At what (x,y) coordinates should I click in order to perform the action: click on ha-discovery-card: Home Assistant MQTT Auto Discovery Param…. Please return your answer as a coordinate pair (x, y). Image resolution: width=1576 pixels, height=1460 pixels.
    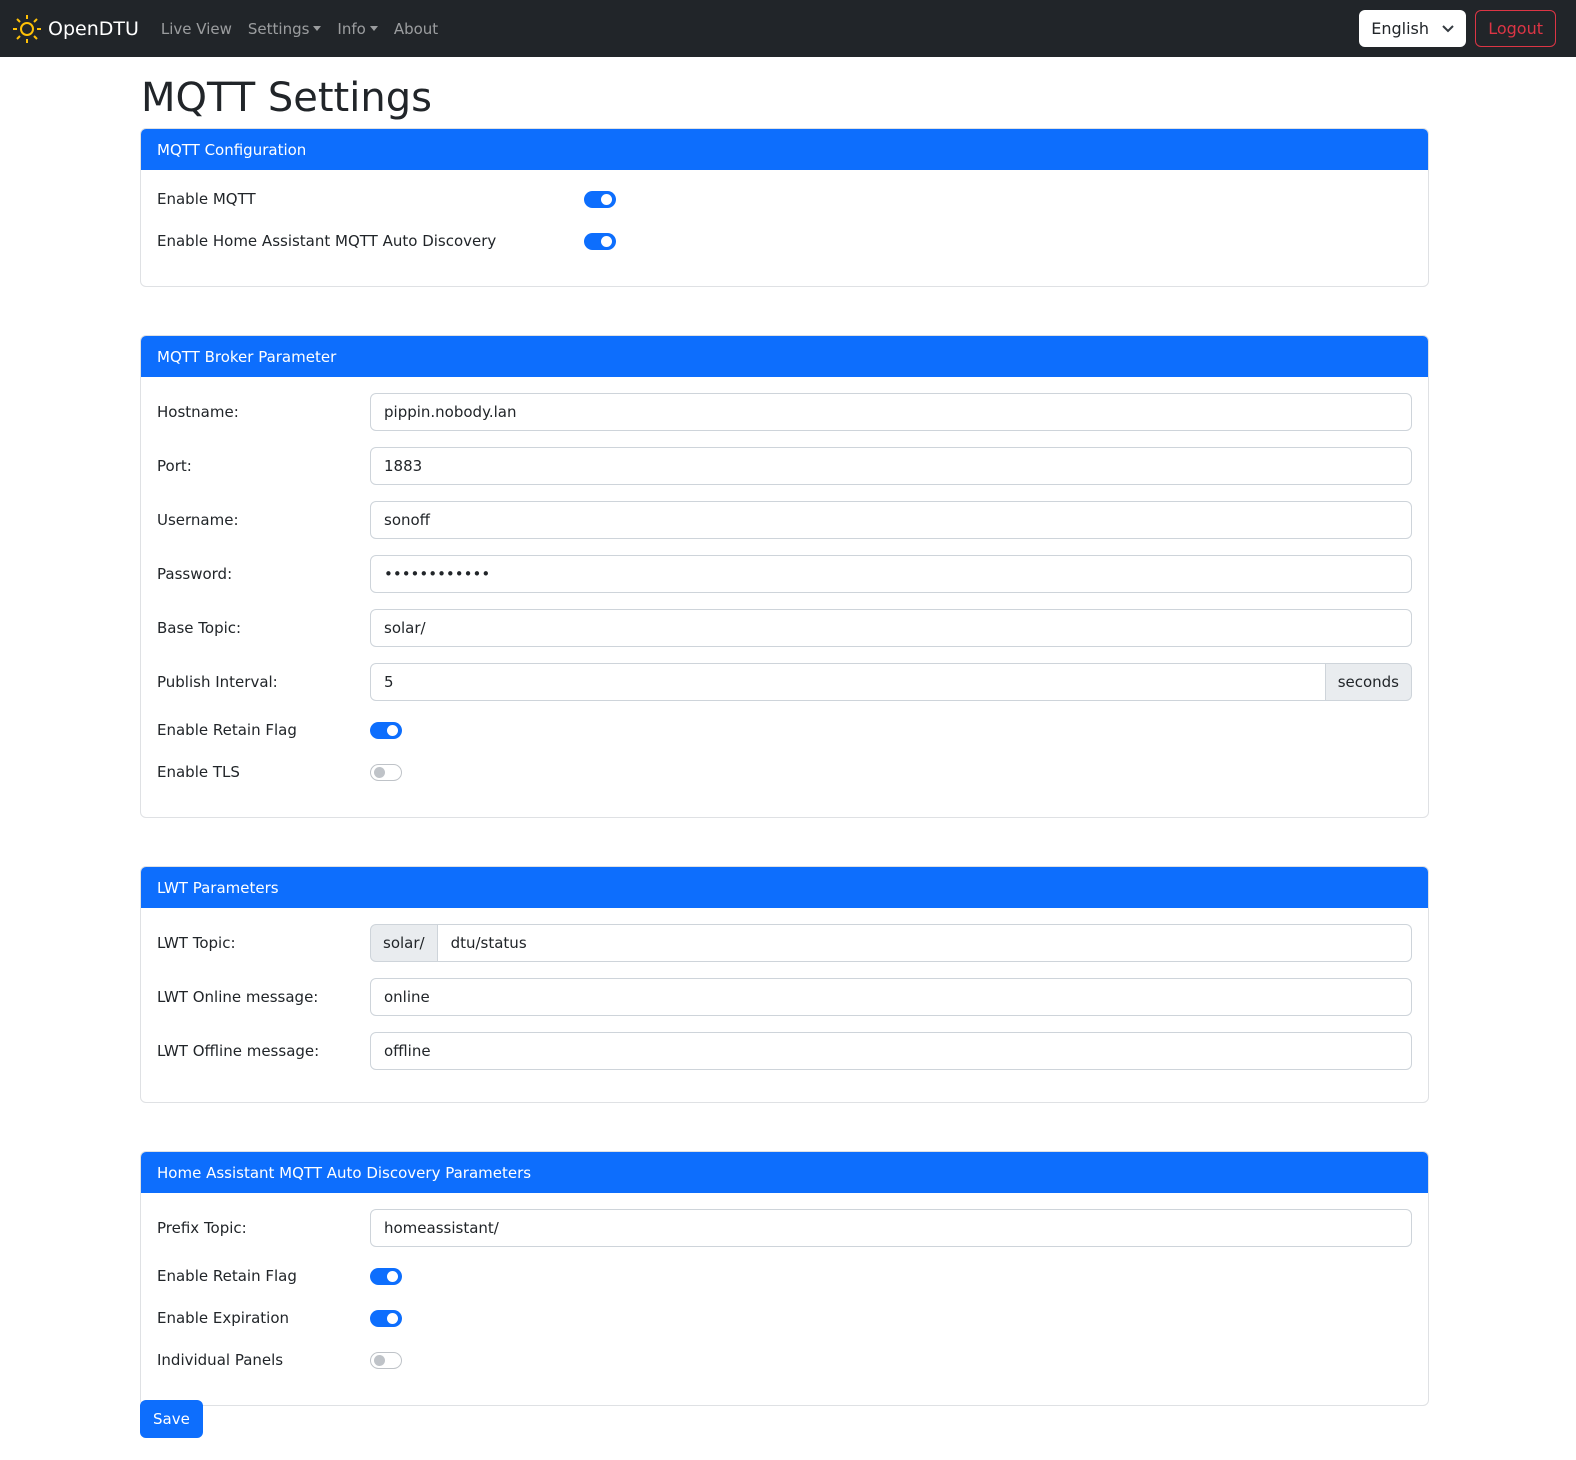
    Looking at the image, I should click on (784, 1278).